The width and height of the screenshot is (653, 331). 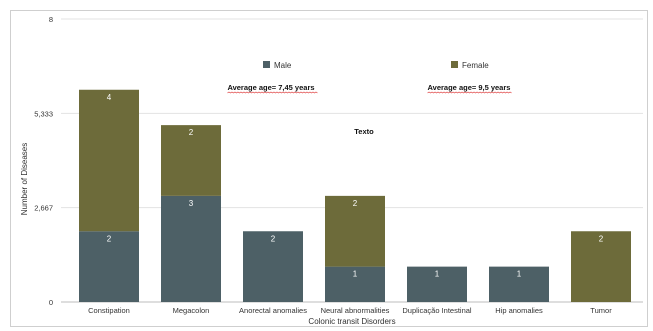 What do you see at coordinates (43, 208) in the screenshot?
I see `y-tick-label: 2,667` at bounding box center [43, 208].